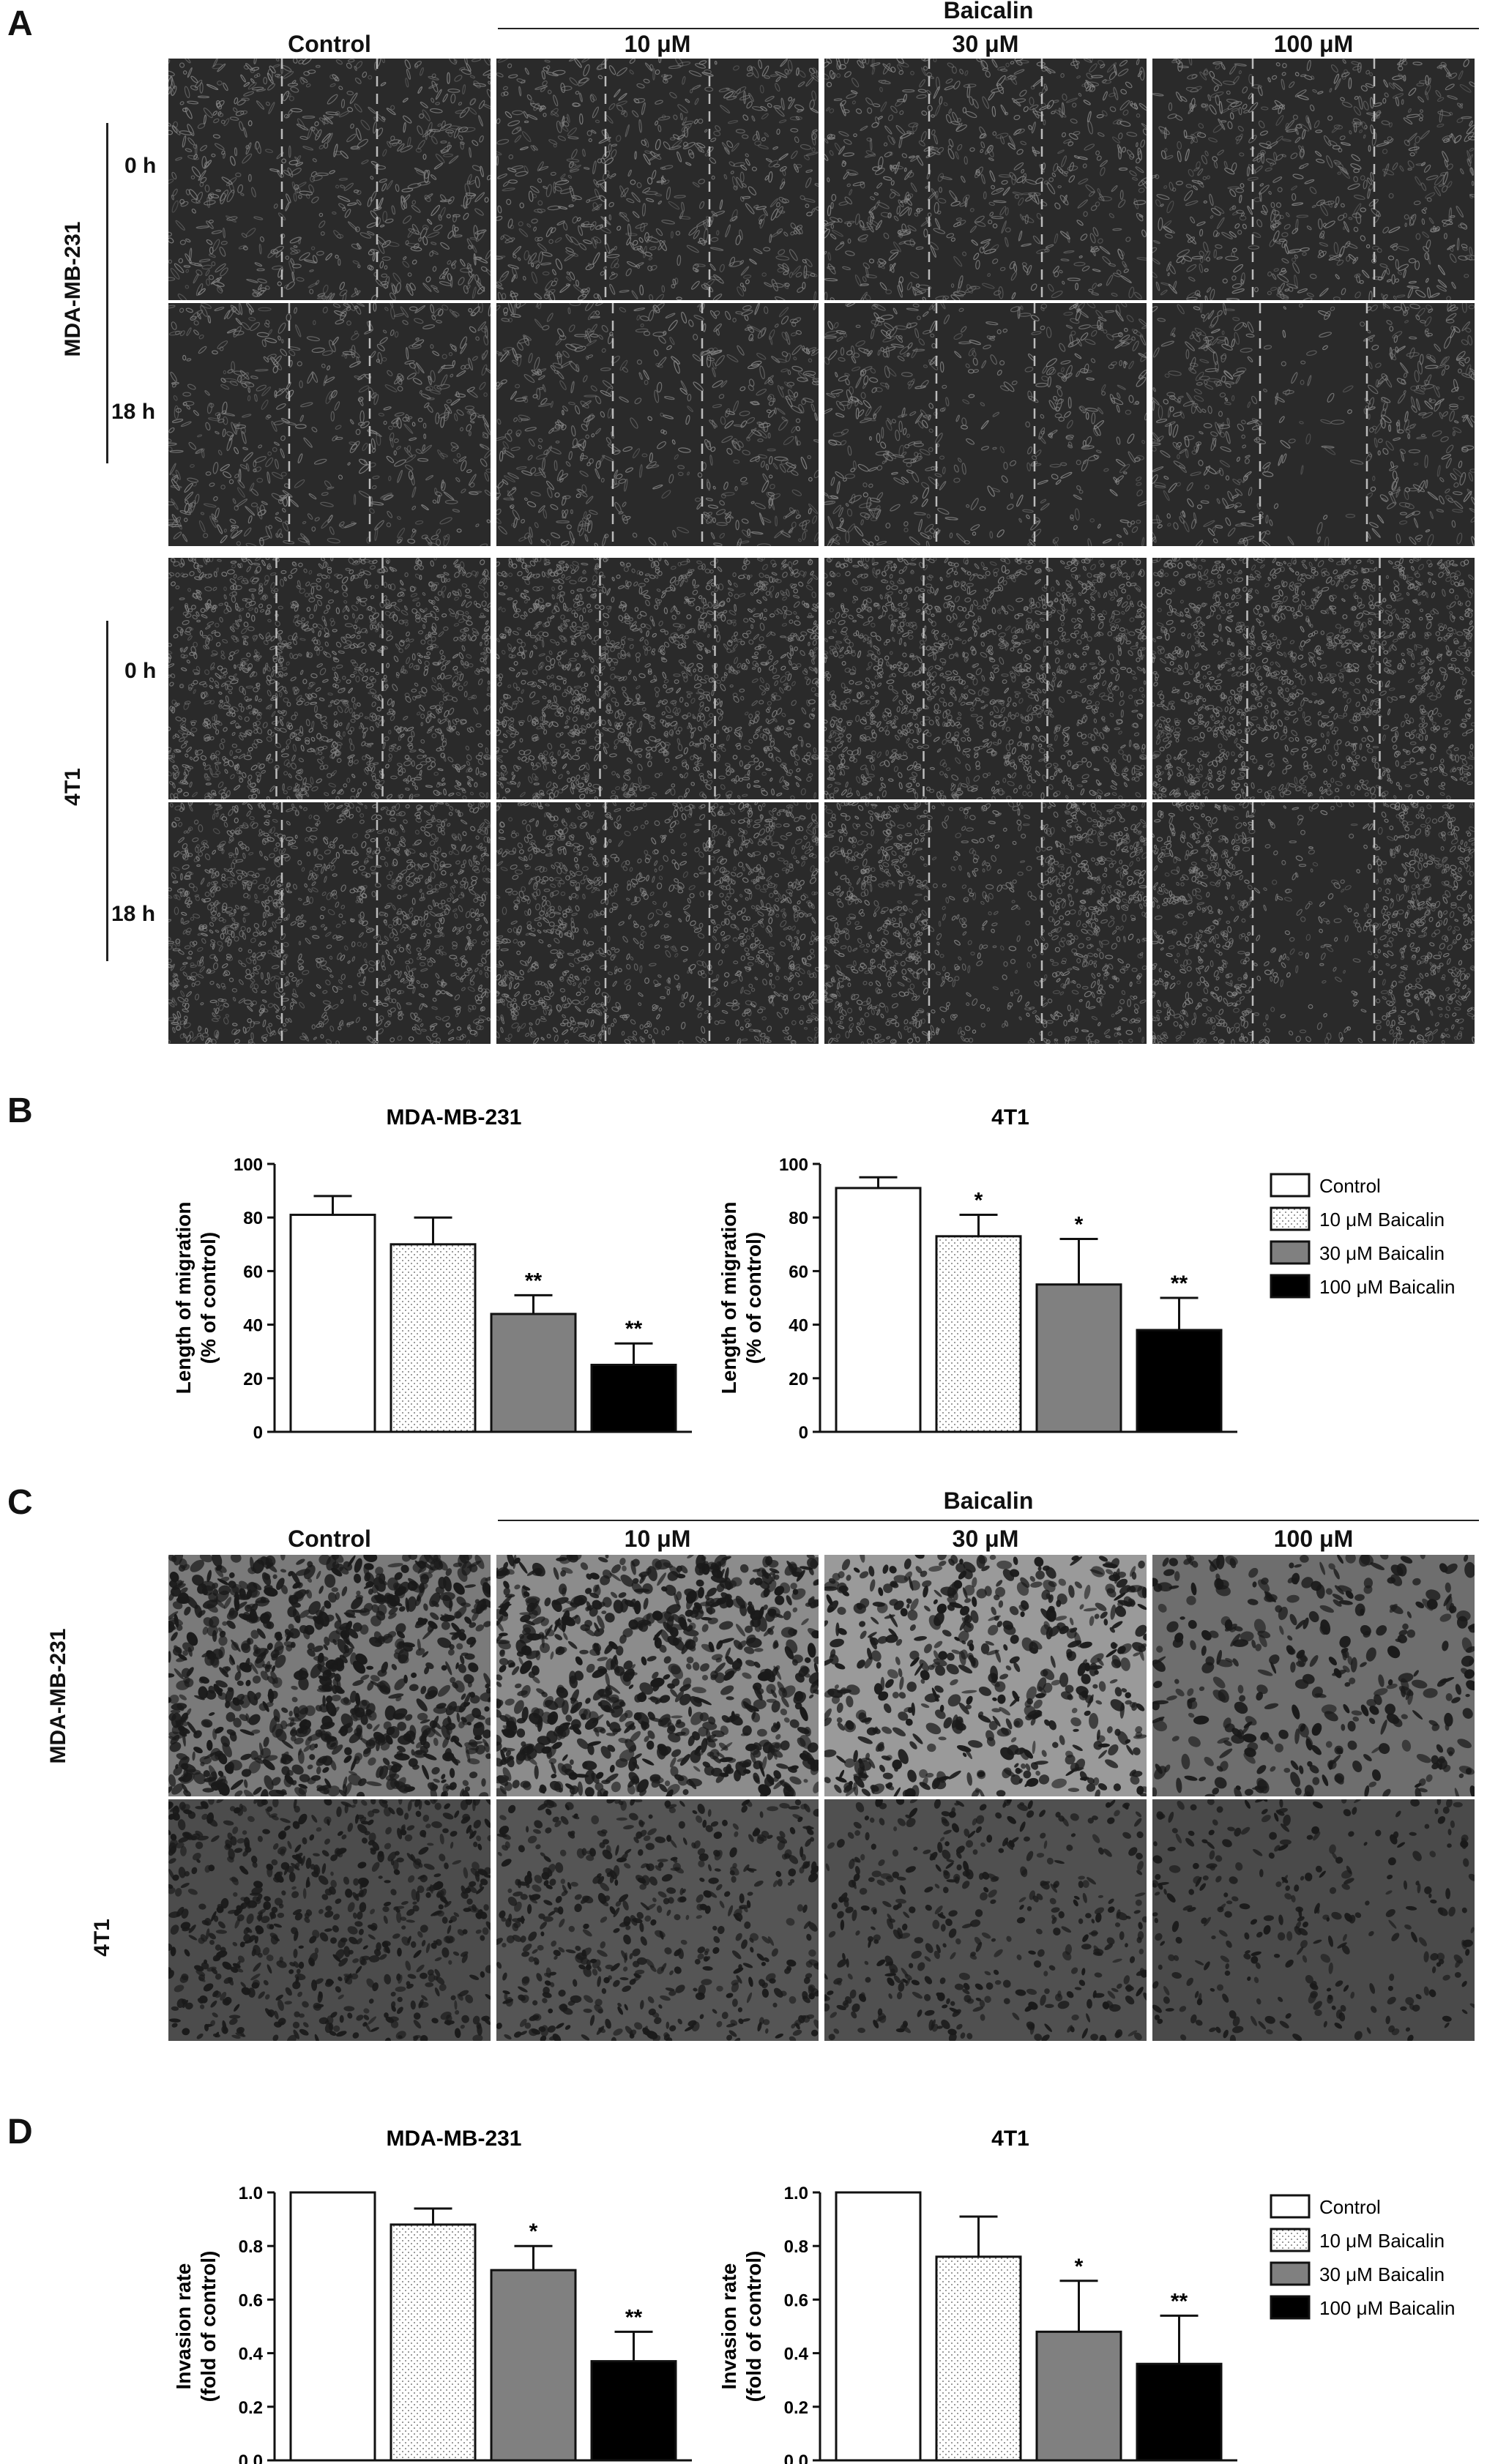  I want to click on panel-c-header-10um: 10 μM, so click(657, 1539).